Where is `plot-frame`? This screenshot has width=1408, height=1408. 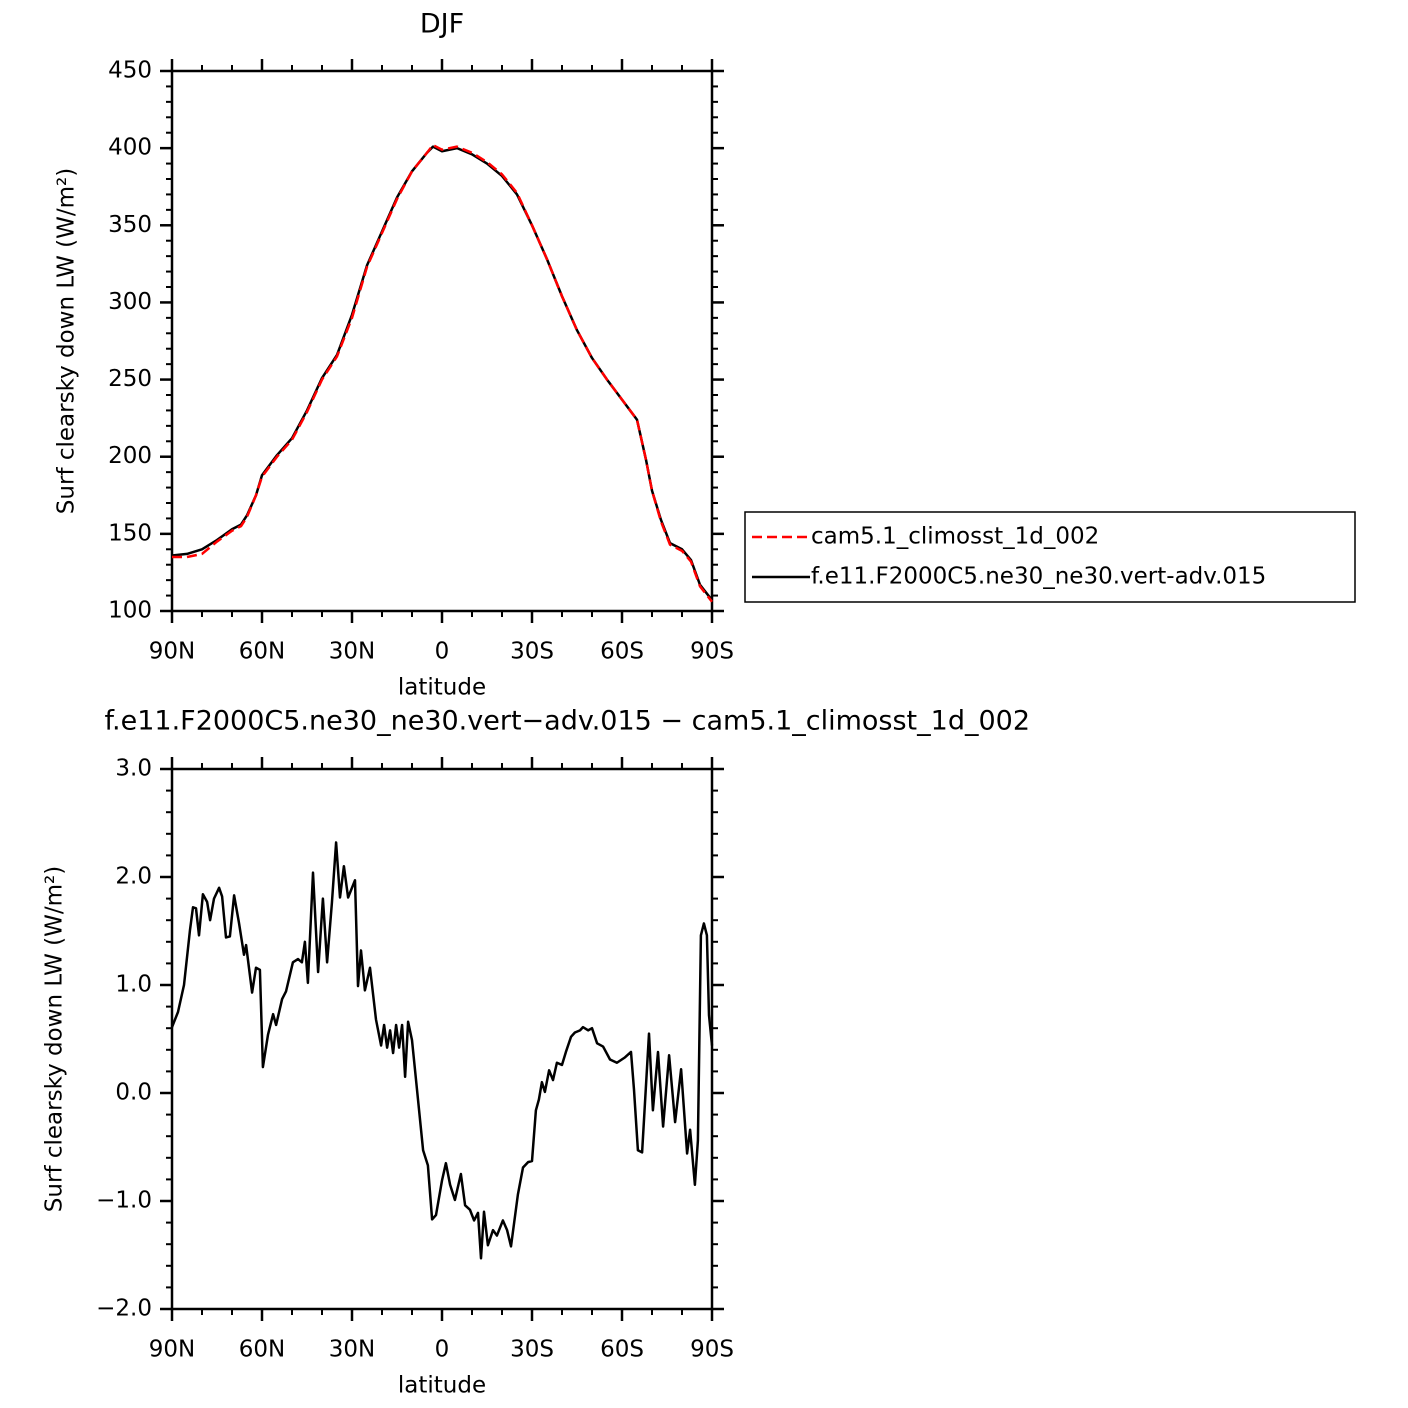
plot-frame is located at coordinates (442, 1039).